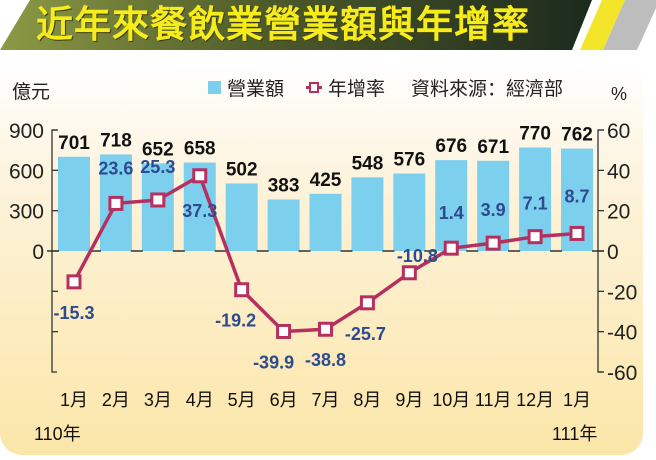 The width and height of the screenshot is (656, 460). I want to click on right-tick-label: -20, so click(622, 292).